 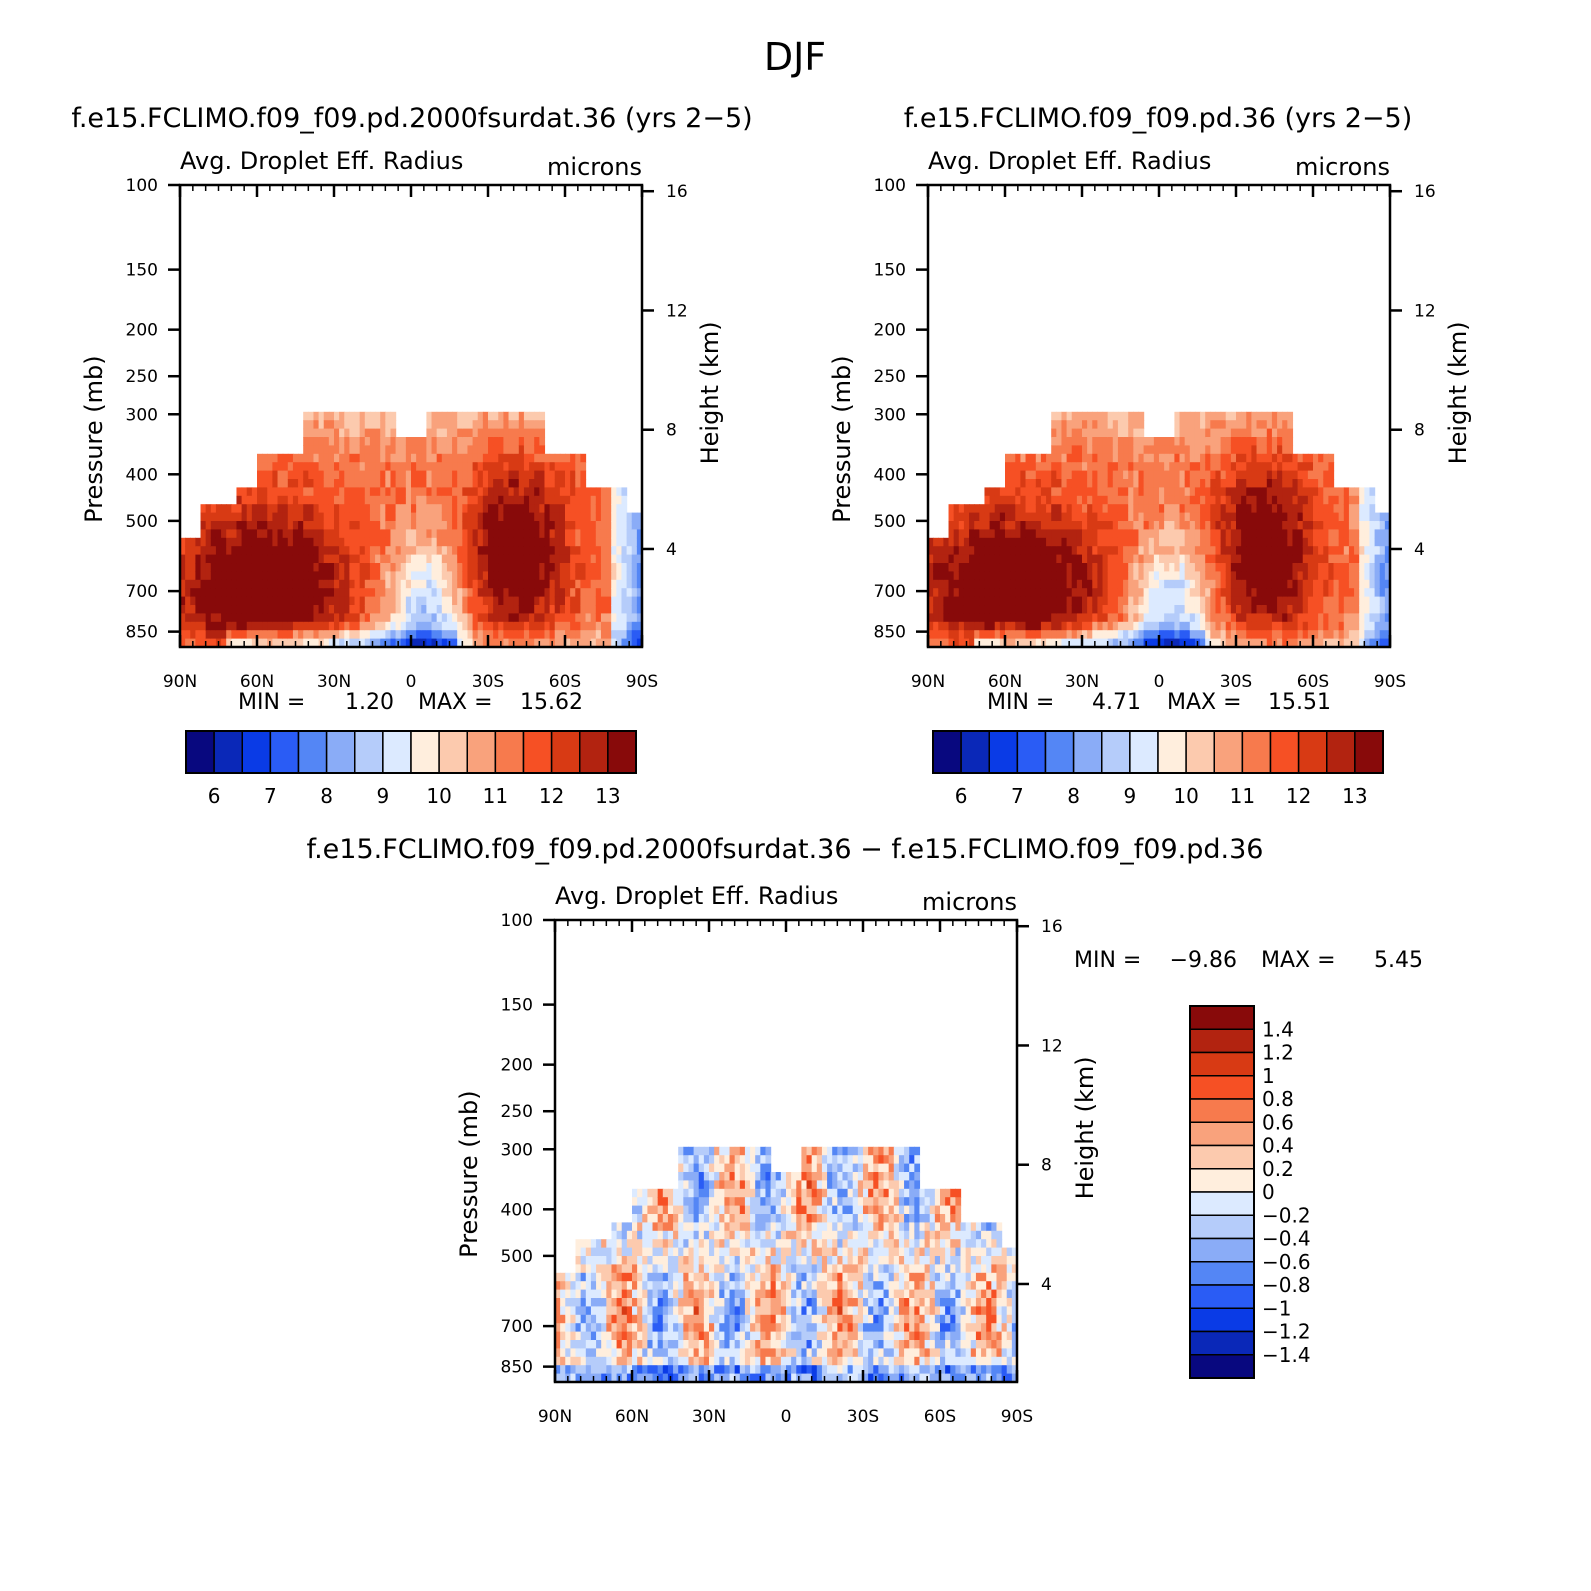 I want to click on colorbar-label: 13, so click(x=1354, y=796).